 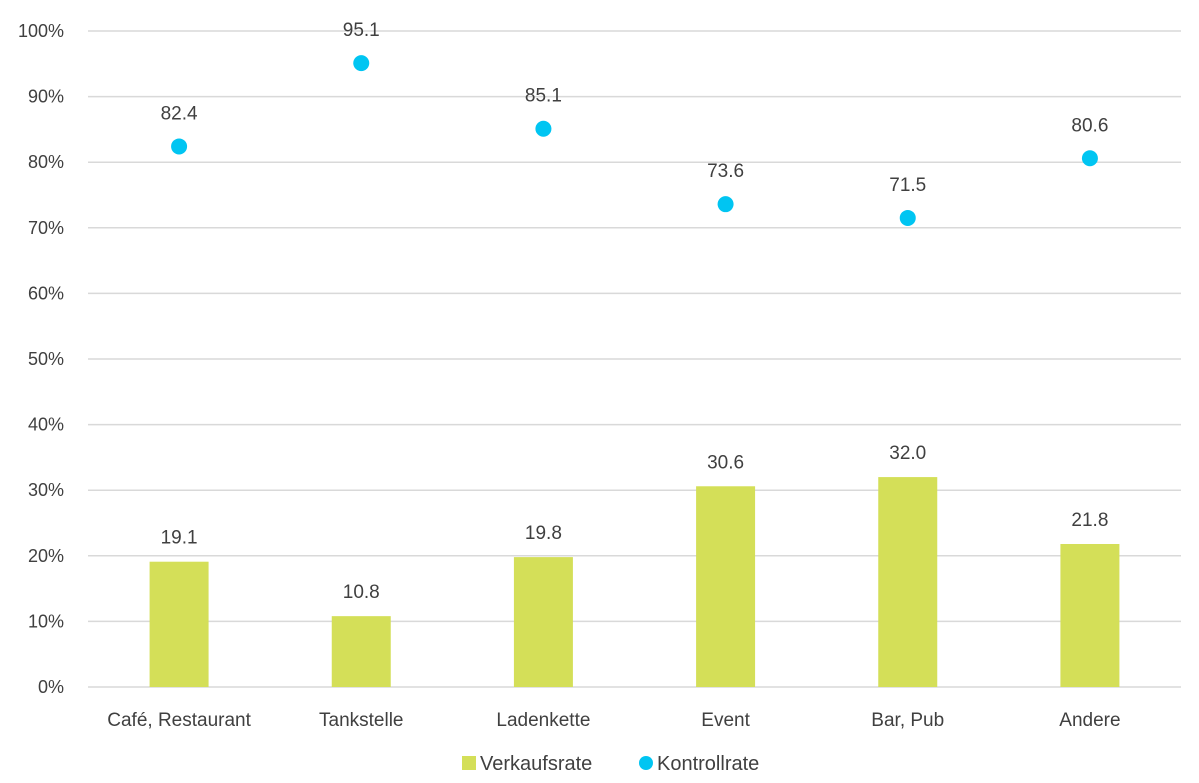 I want to click on y-tick-label: 40%, so click(x=46, y=425).